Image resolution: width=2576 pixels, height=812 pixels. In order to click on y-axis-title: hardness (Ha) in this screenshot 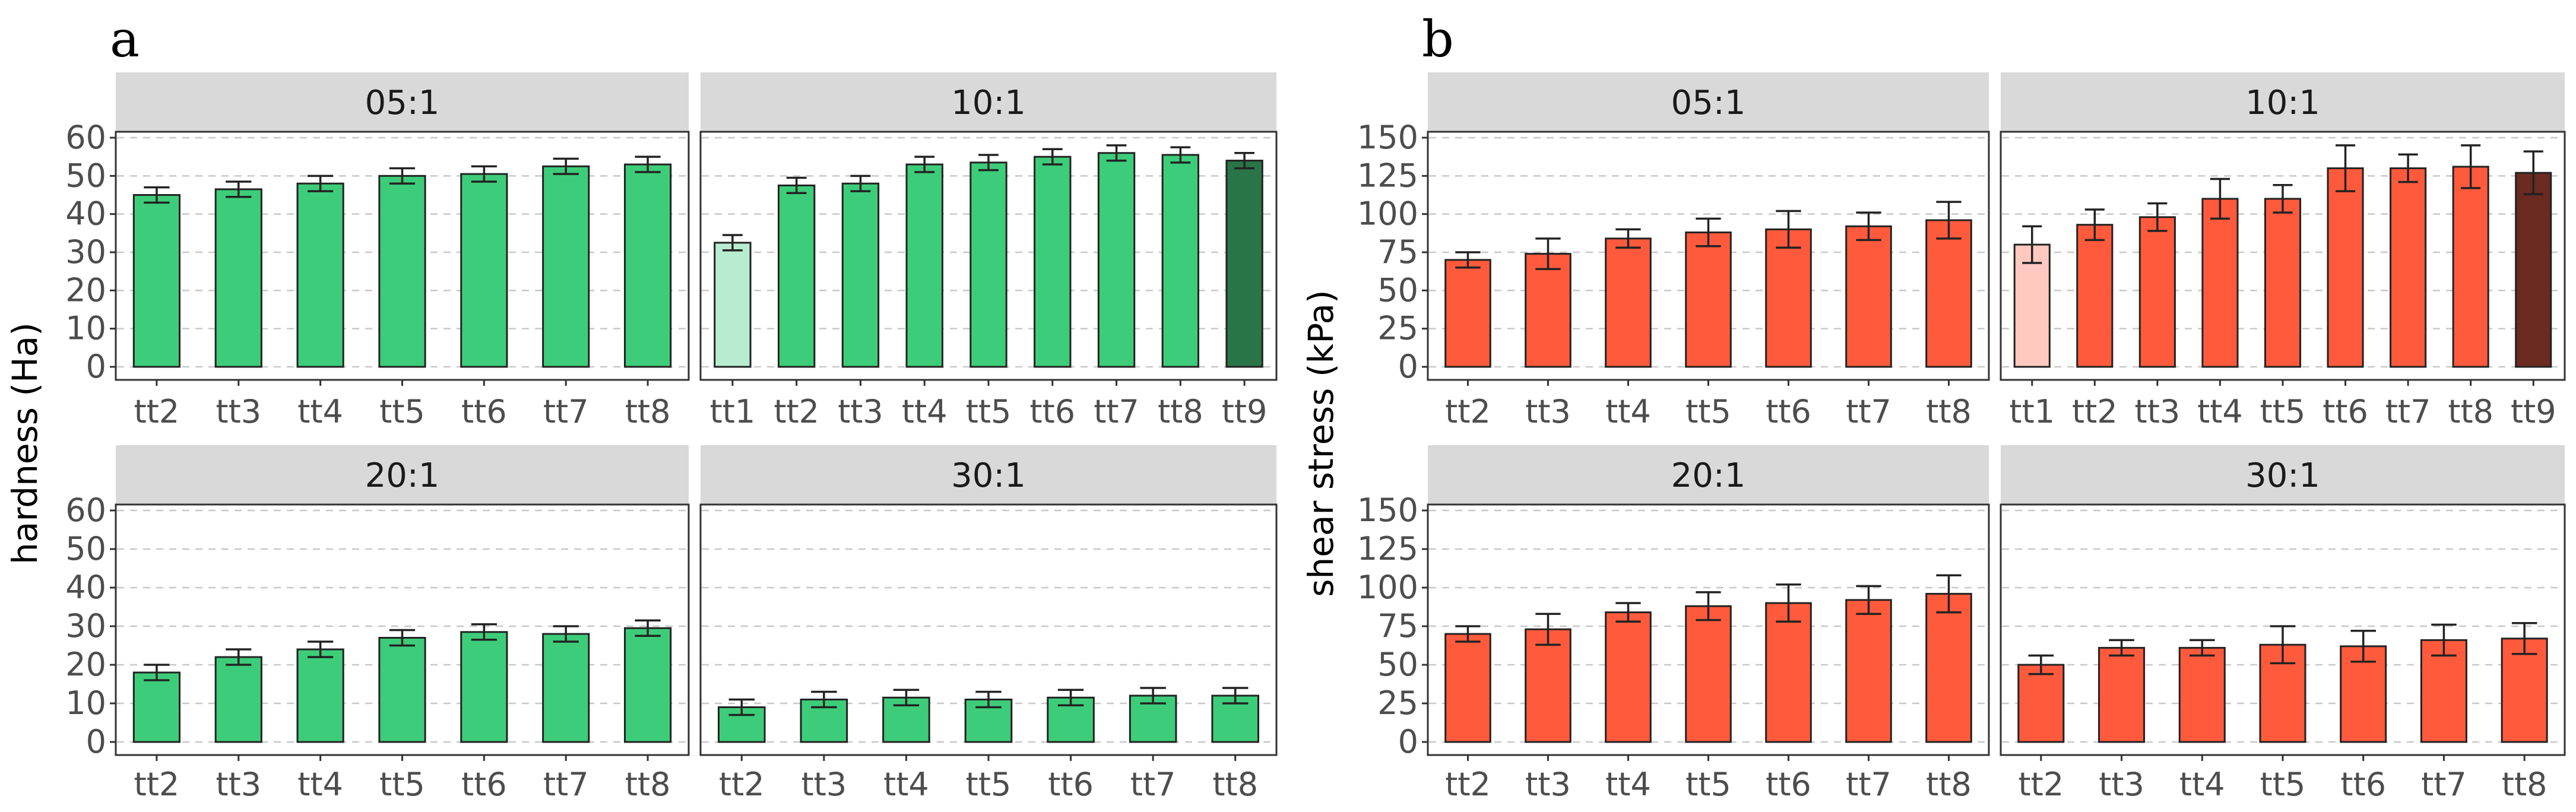, I will do `click(25, 443)`.